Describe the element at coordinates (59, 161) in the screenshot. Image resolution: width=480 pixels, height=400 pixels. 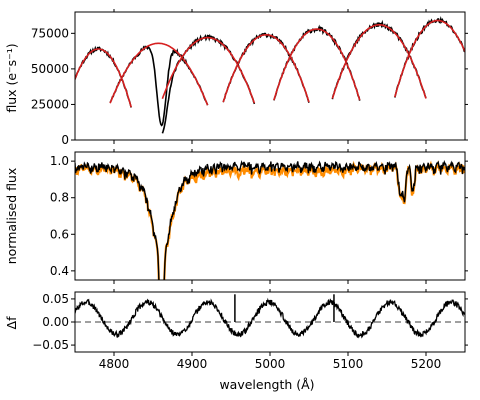
I see `y-tick-label: 1.0` at that location.